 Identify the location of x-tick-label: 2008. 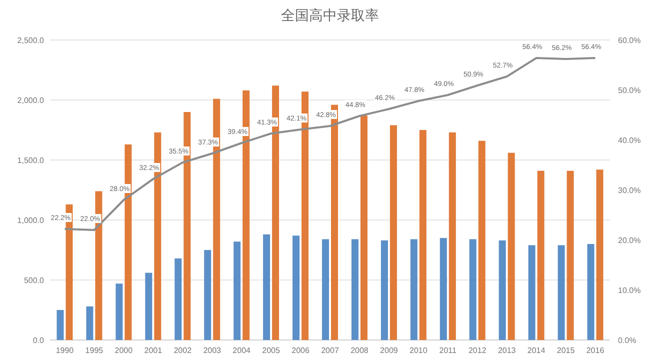
(359, 350).